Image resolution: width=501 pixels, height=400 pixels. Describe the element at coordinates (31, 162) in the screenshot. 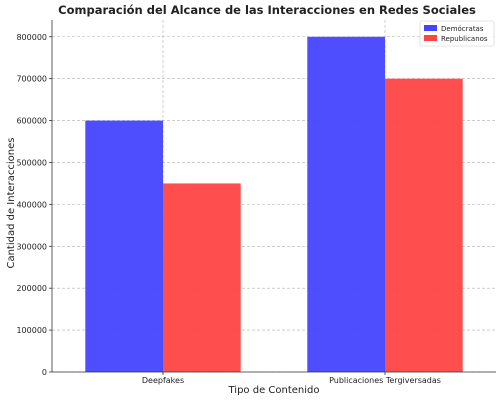

I see `y-tick-label: 500000` at that location.